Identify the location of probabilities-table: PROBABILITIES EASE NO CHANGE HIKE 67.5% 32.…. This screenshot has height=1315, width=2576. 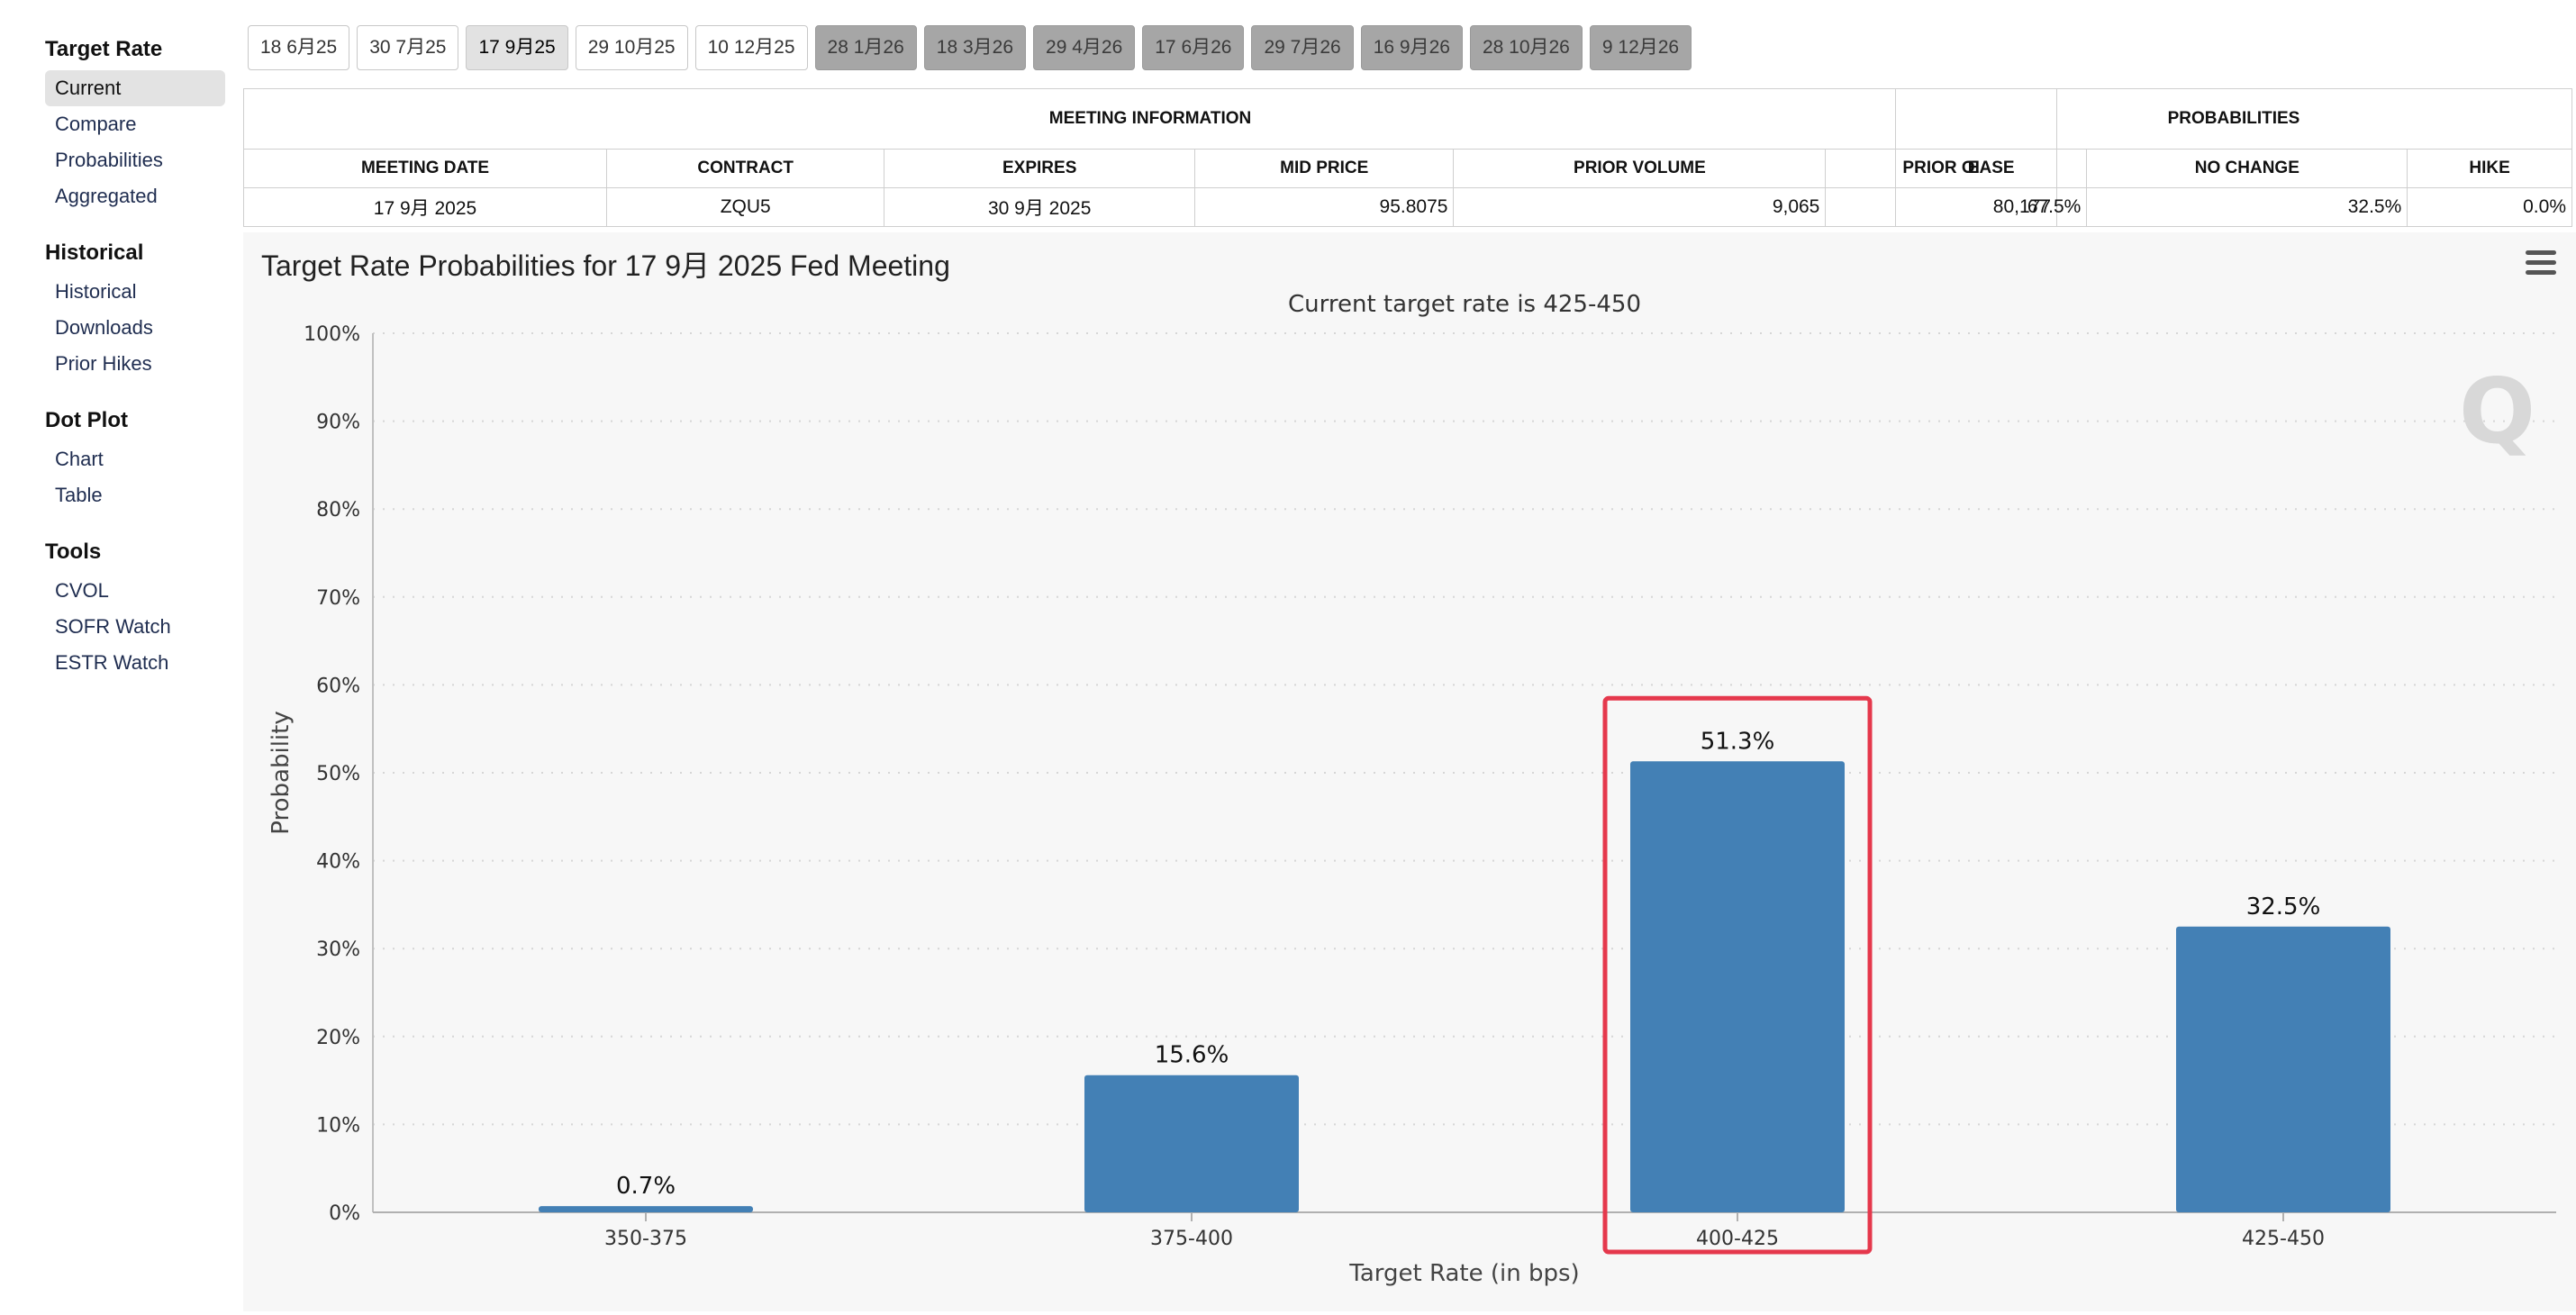
(2233, 157).